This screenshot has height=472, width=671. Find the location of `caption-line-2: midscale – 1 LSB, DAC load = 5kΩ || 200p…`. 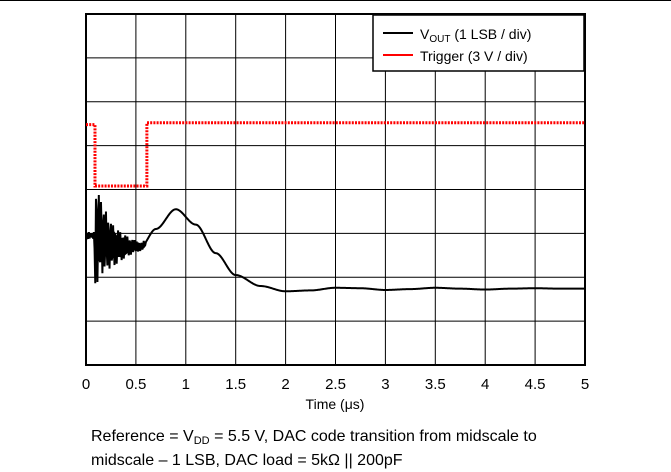

caption-line-2: midscale – 1 LSB, DAC load = 5kΩ || 200p… is located at coordinates (247, 460).